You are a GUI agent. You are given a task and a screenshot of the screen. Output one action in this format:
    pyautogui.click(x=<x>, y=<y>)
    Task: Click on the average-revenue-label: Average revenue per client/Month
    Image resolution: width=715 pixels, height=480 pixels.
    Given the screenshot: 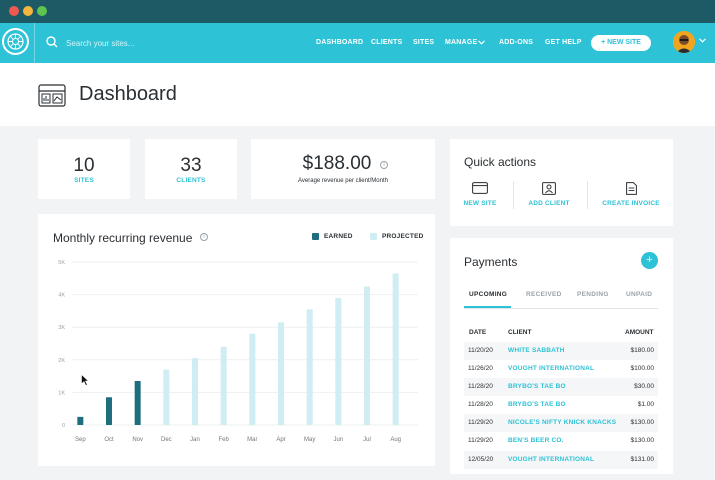 What is the action you would take?
    pyautogui.click(x=343, y=181)
    